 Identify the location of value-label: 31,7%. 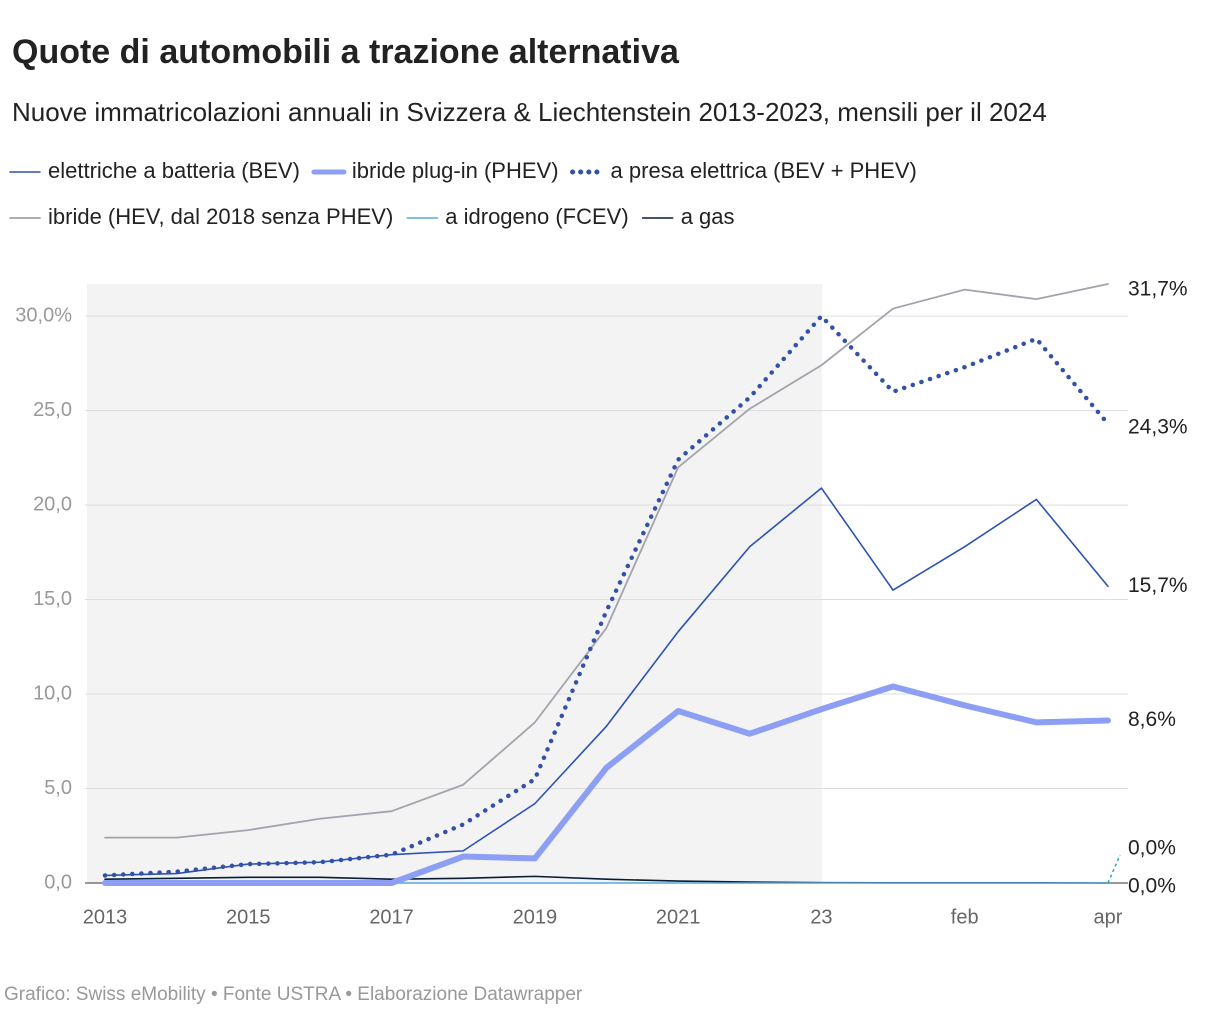
(1158, 289).